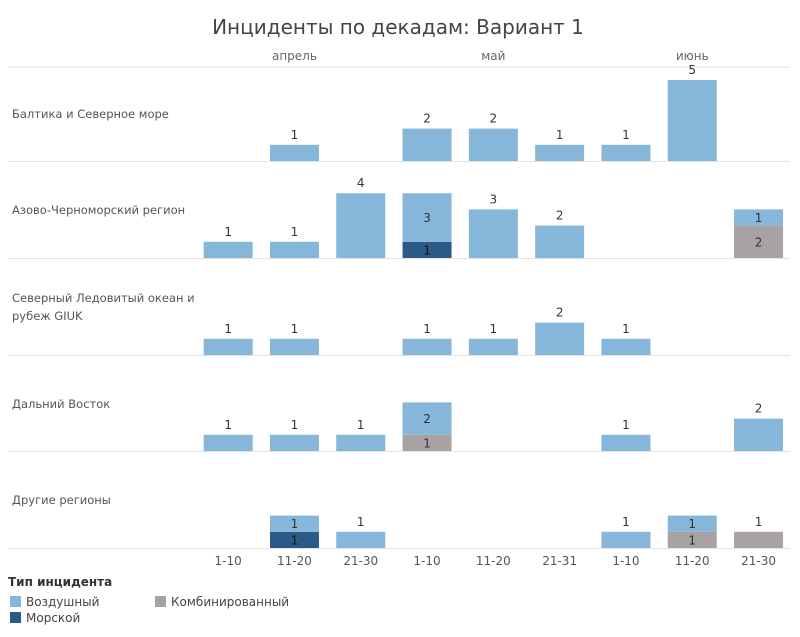 The height and width of the screenshot is (637, 800). I want to click on data-label: 4, so click(361, 183).